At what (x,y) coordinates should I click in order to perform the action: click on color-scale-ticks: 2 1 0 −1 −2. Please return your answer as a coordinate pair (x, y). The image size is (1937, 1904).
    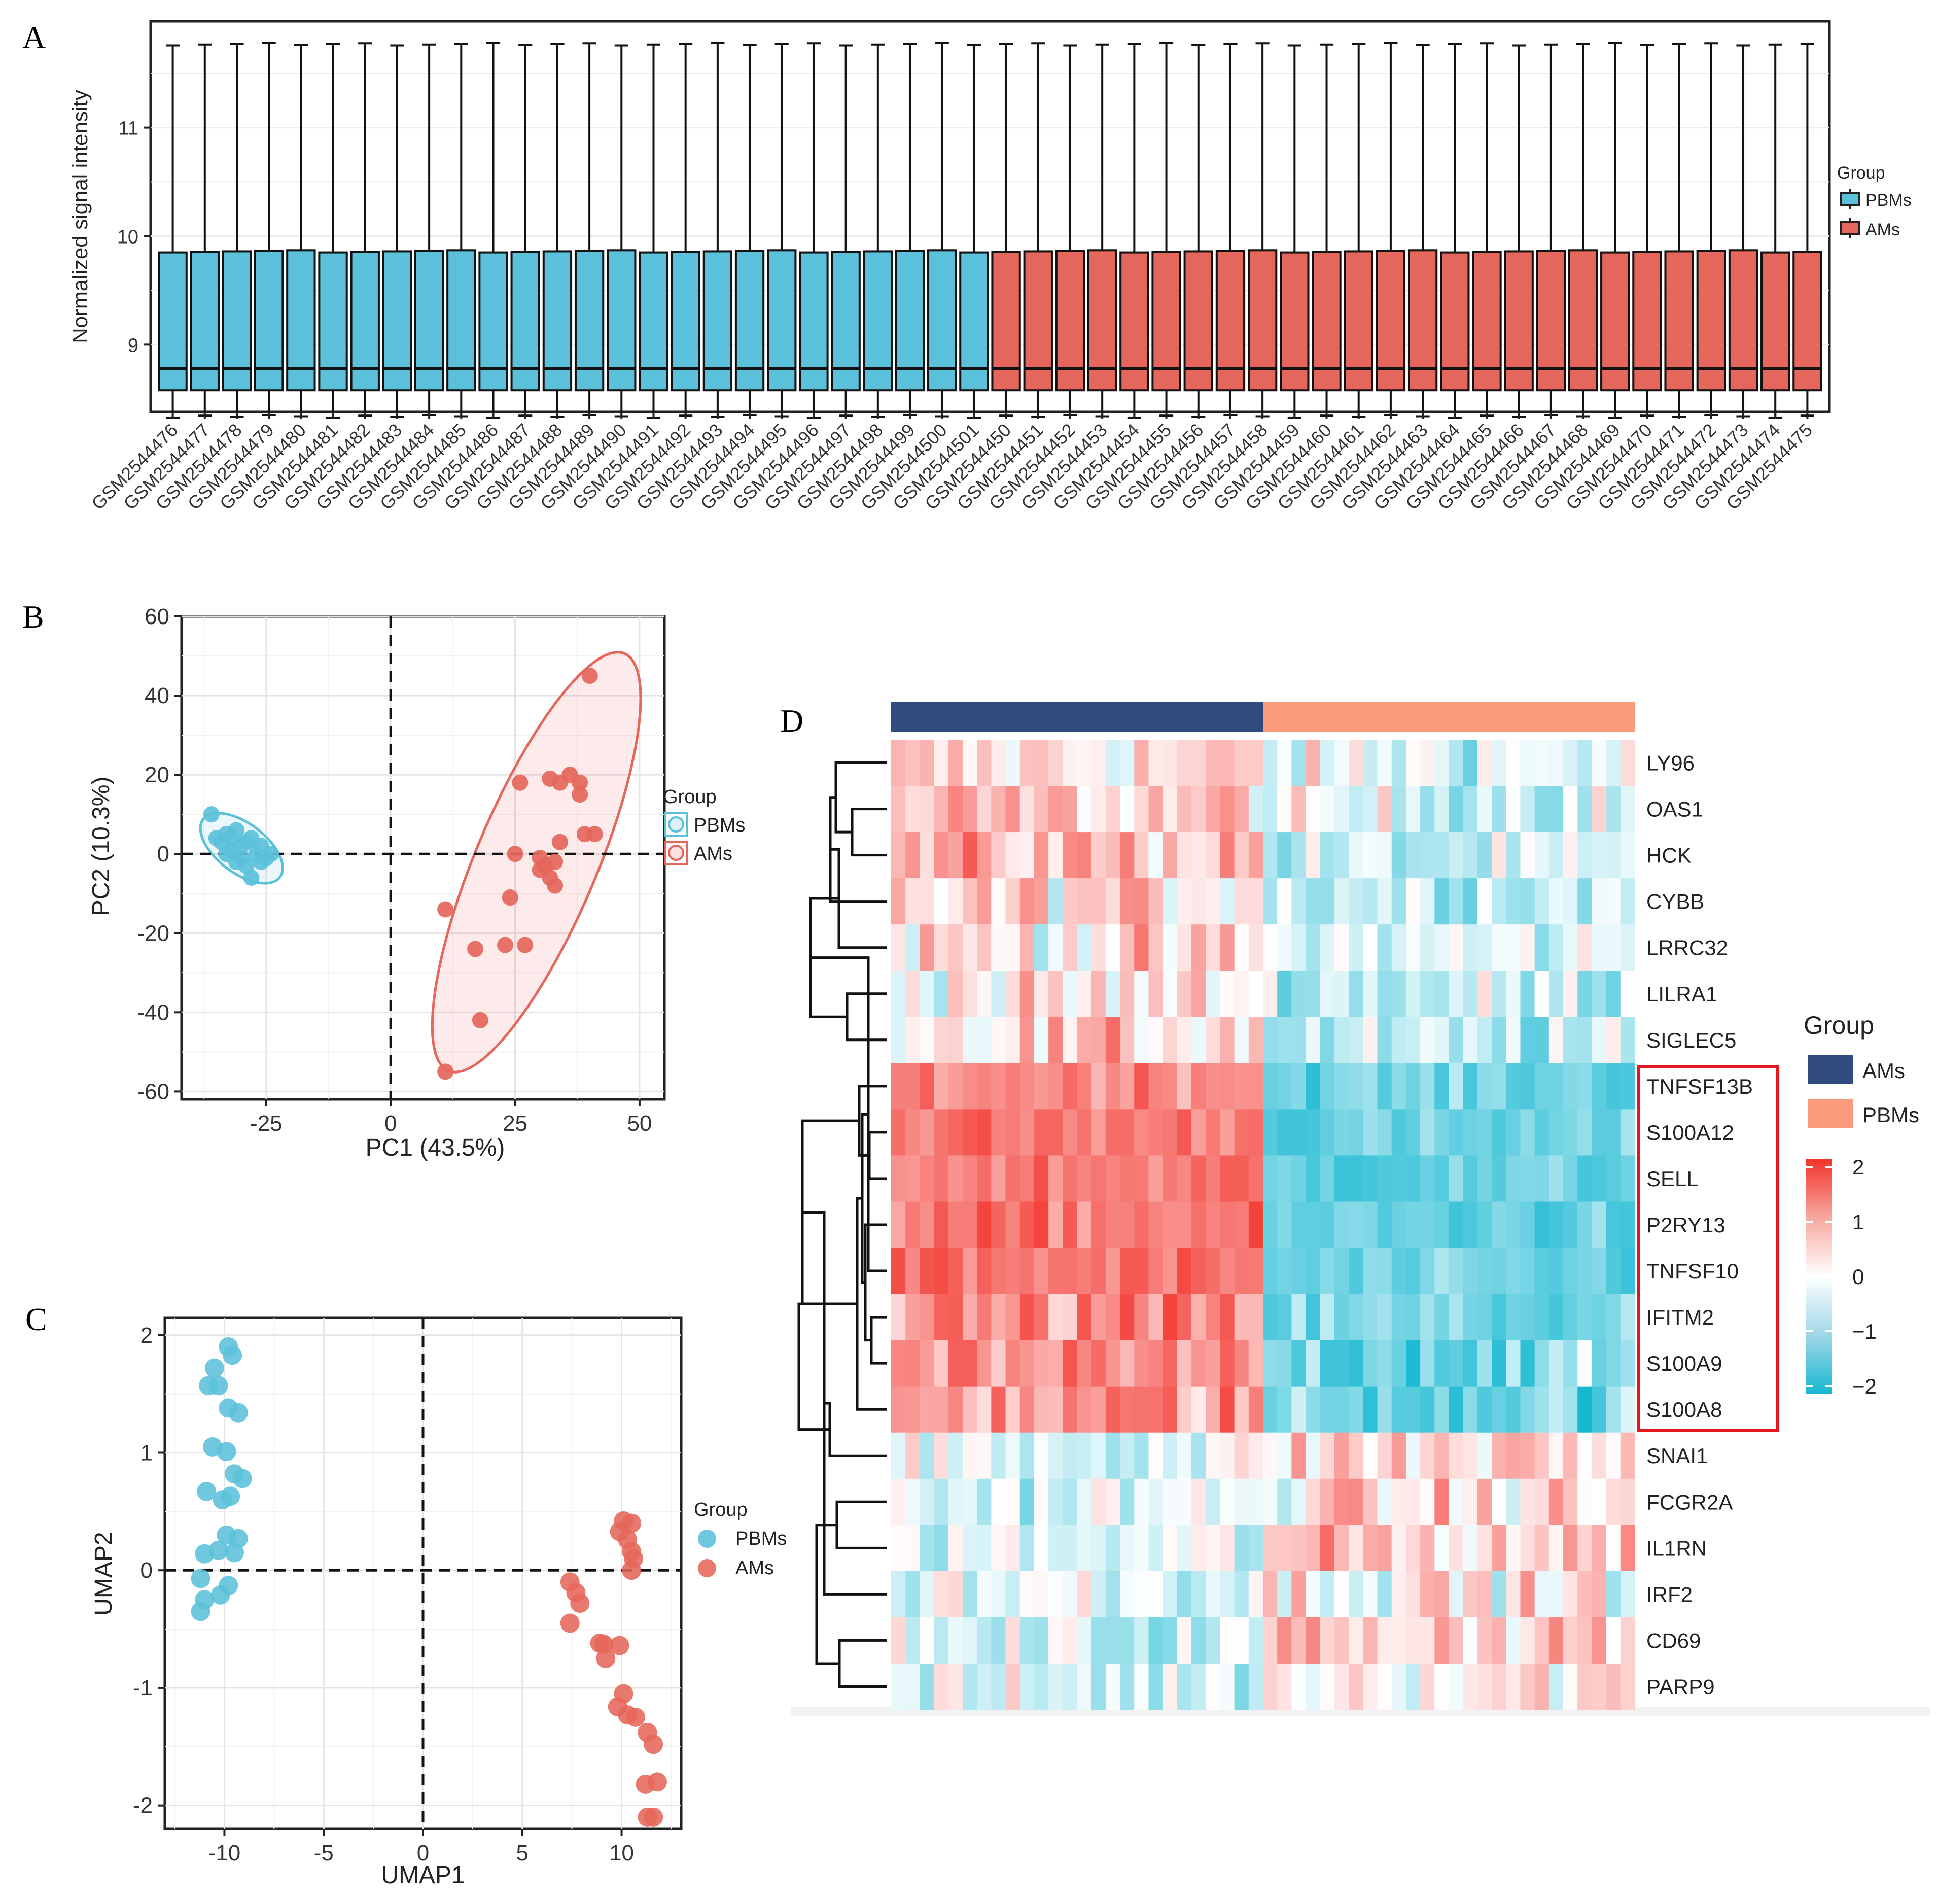
    Looking at the image, I should click on (1841, 1276).